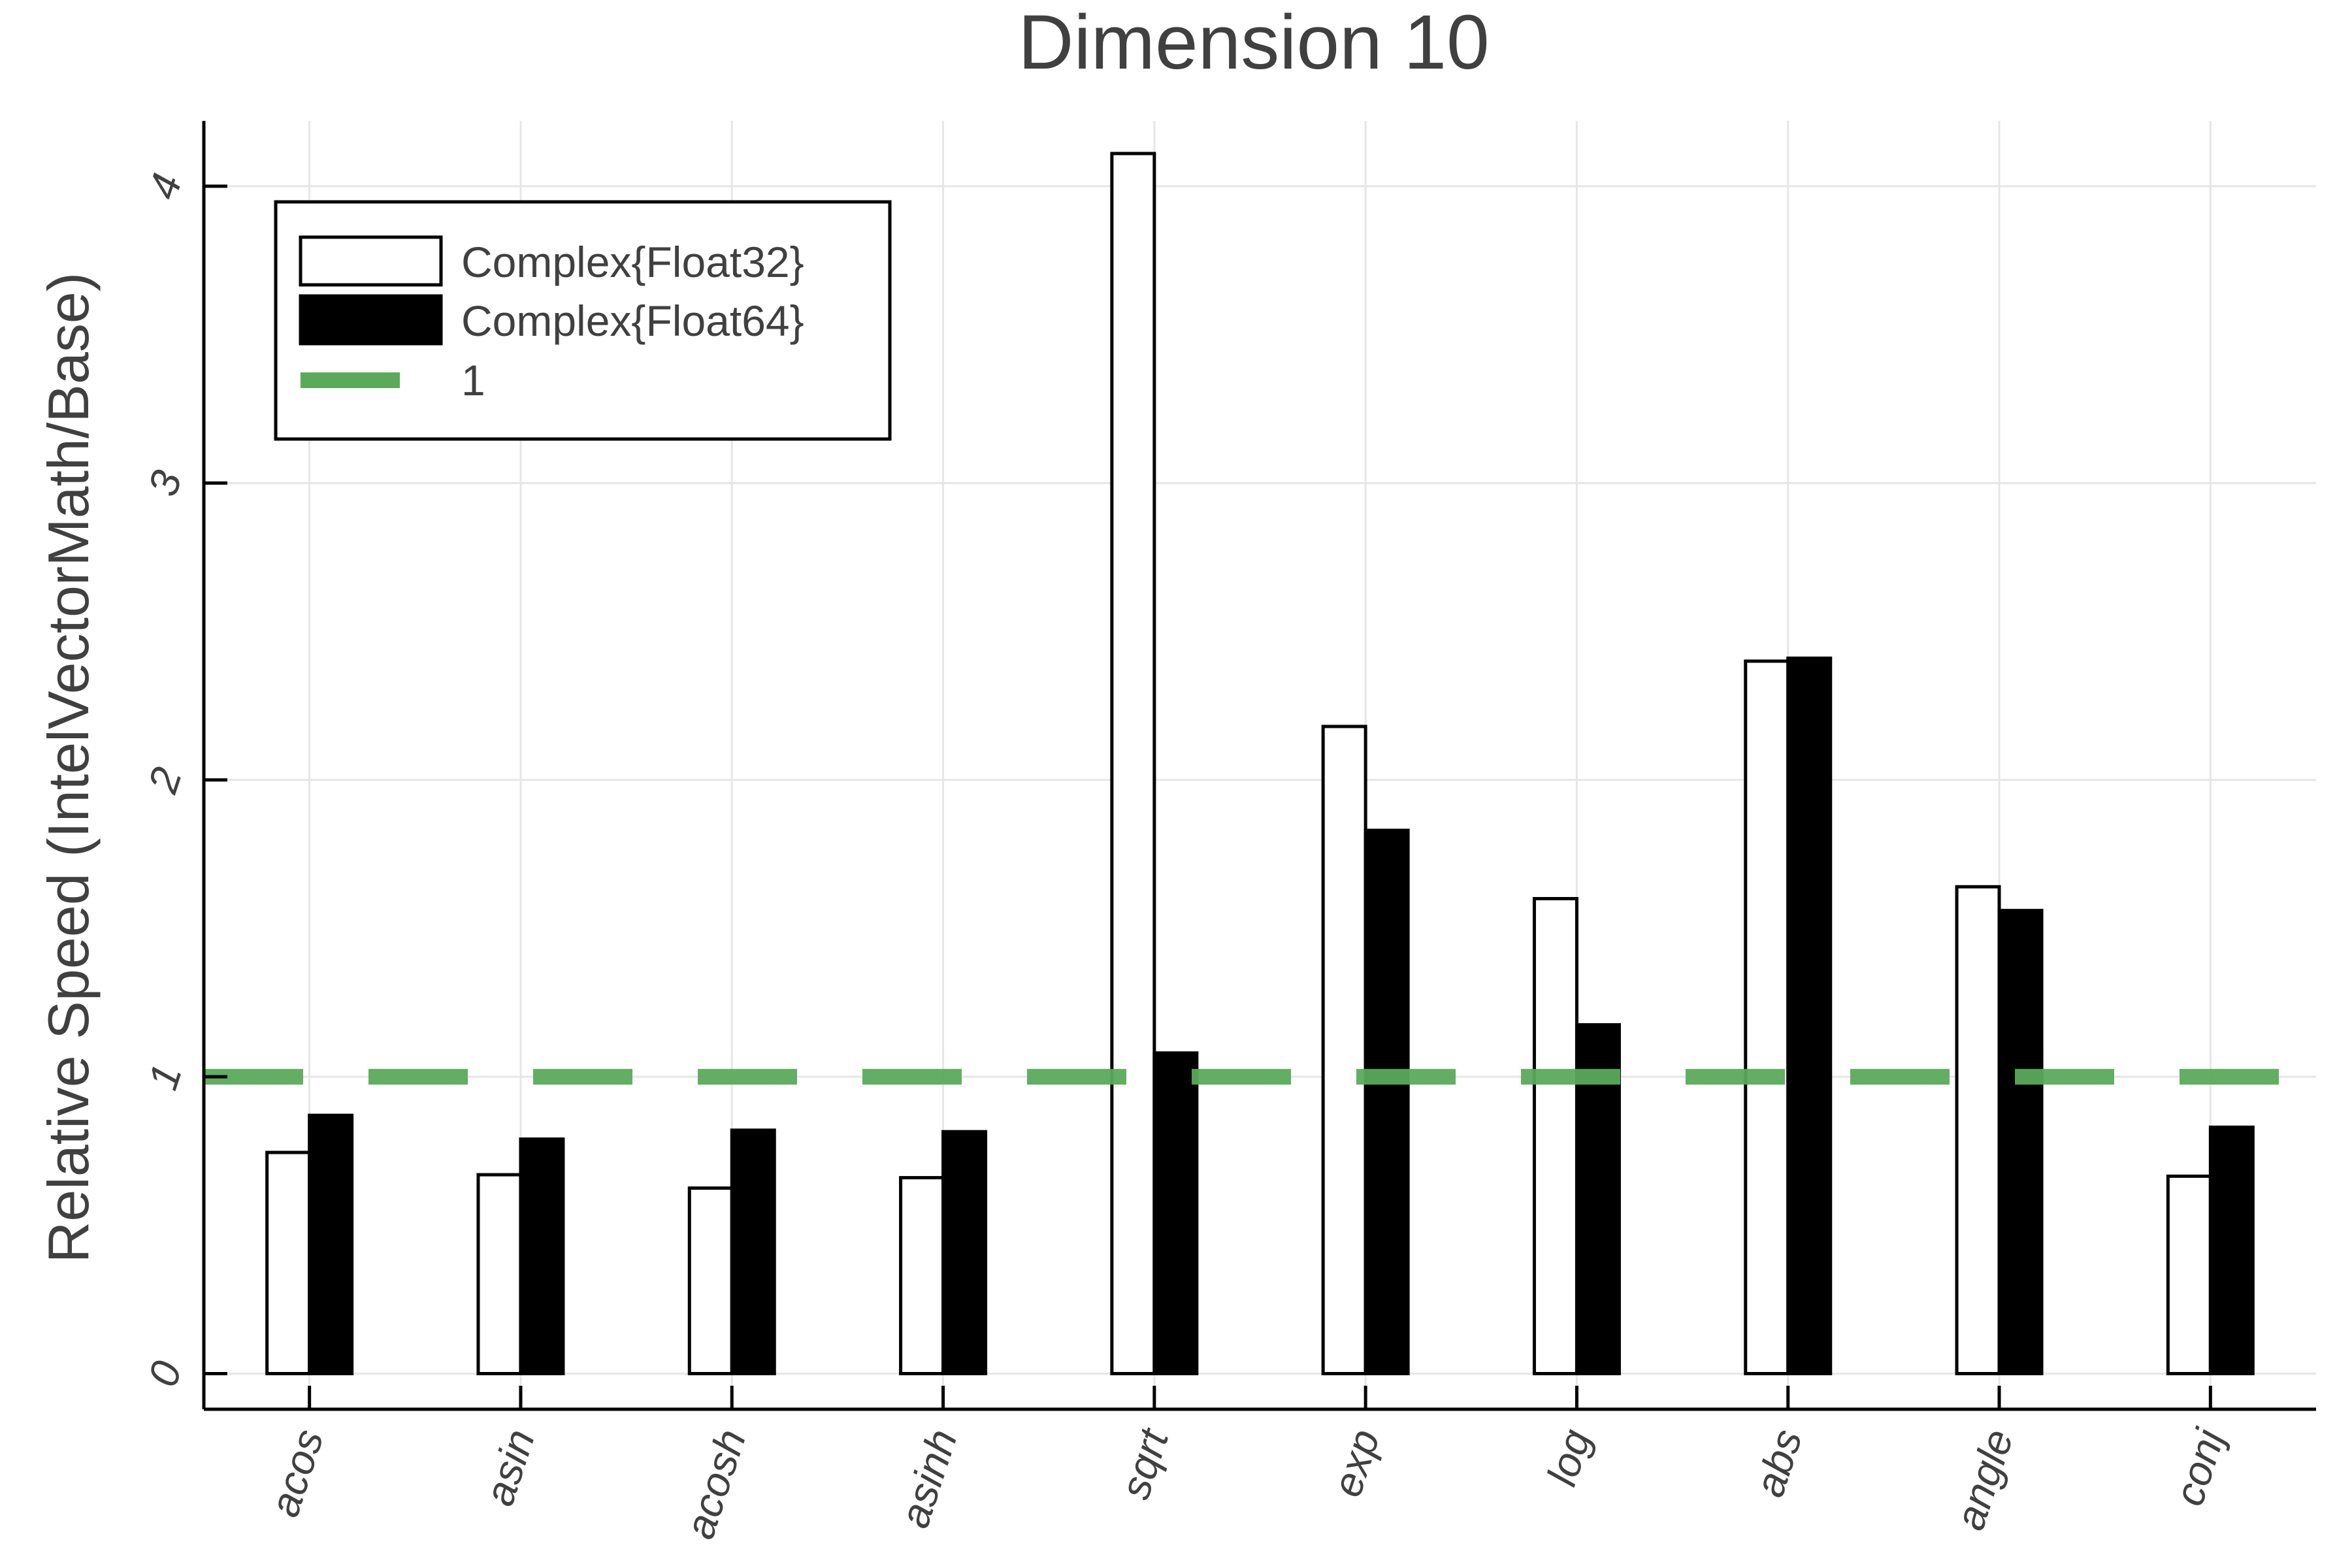 The image size is (2352, 1568). I want to click on bar-series-1-acos, so click(288, 1263).